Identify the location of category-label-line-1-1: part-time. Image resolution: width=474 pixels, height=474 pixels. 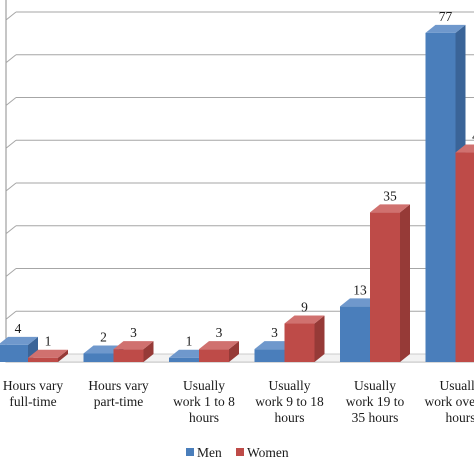
(118, 401).